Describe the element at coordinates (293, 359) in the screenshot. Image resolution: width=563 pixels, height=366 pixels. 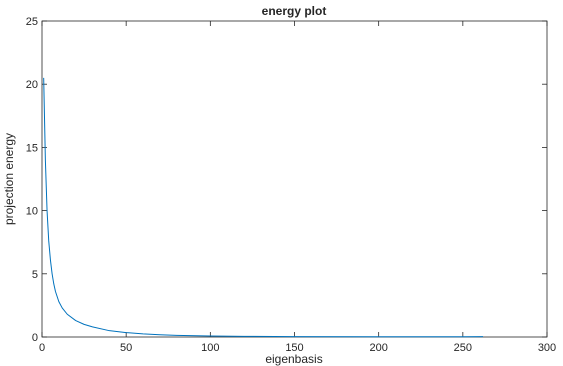
I see `x-axis-label: eigenbasis` at that location.